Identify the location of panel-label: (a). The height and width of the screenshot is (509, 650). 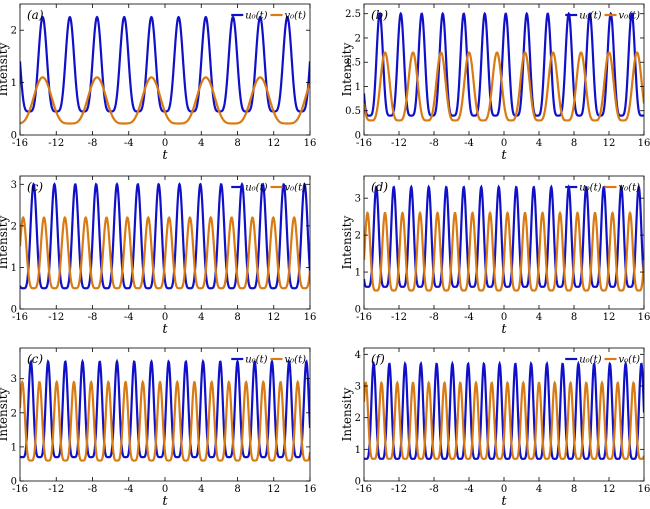
(35, 15).